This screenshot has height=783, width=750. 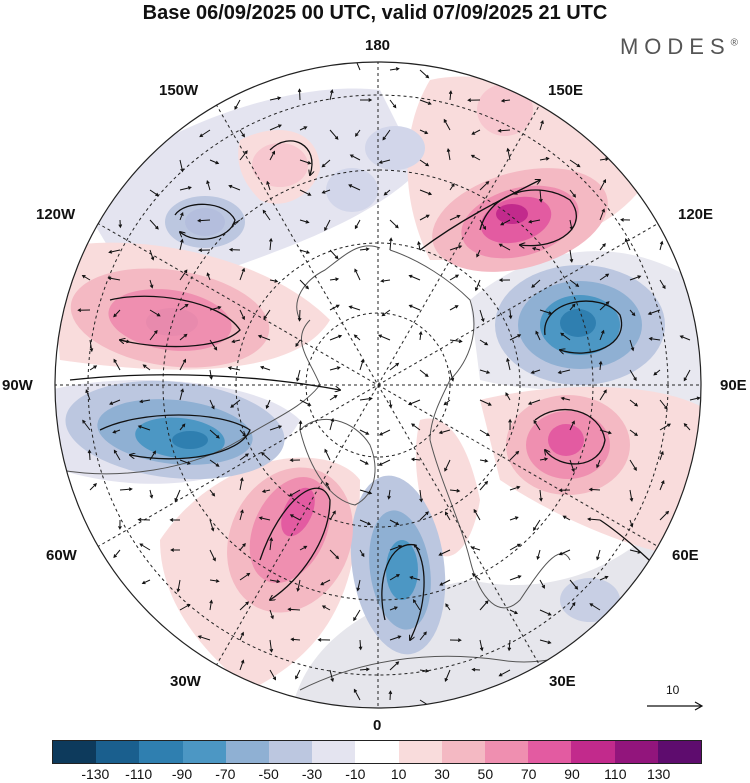 I want to click on colorbar-tick-label: -50, so click(x=268, y=774).